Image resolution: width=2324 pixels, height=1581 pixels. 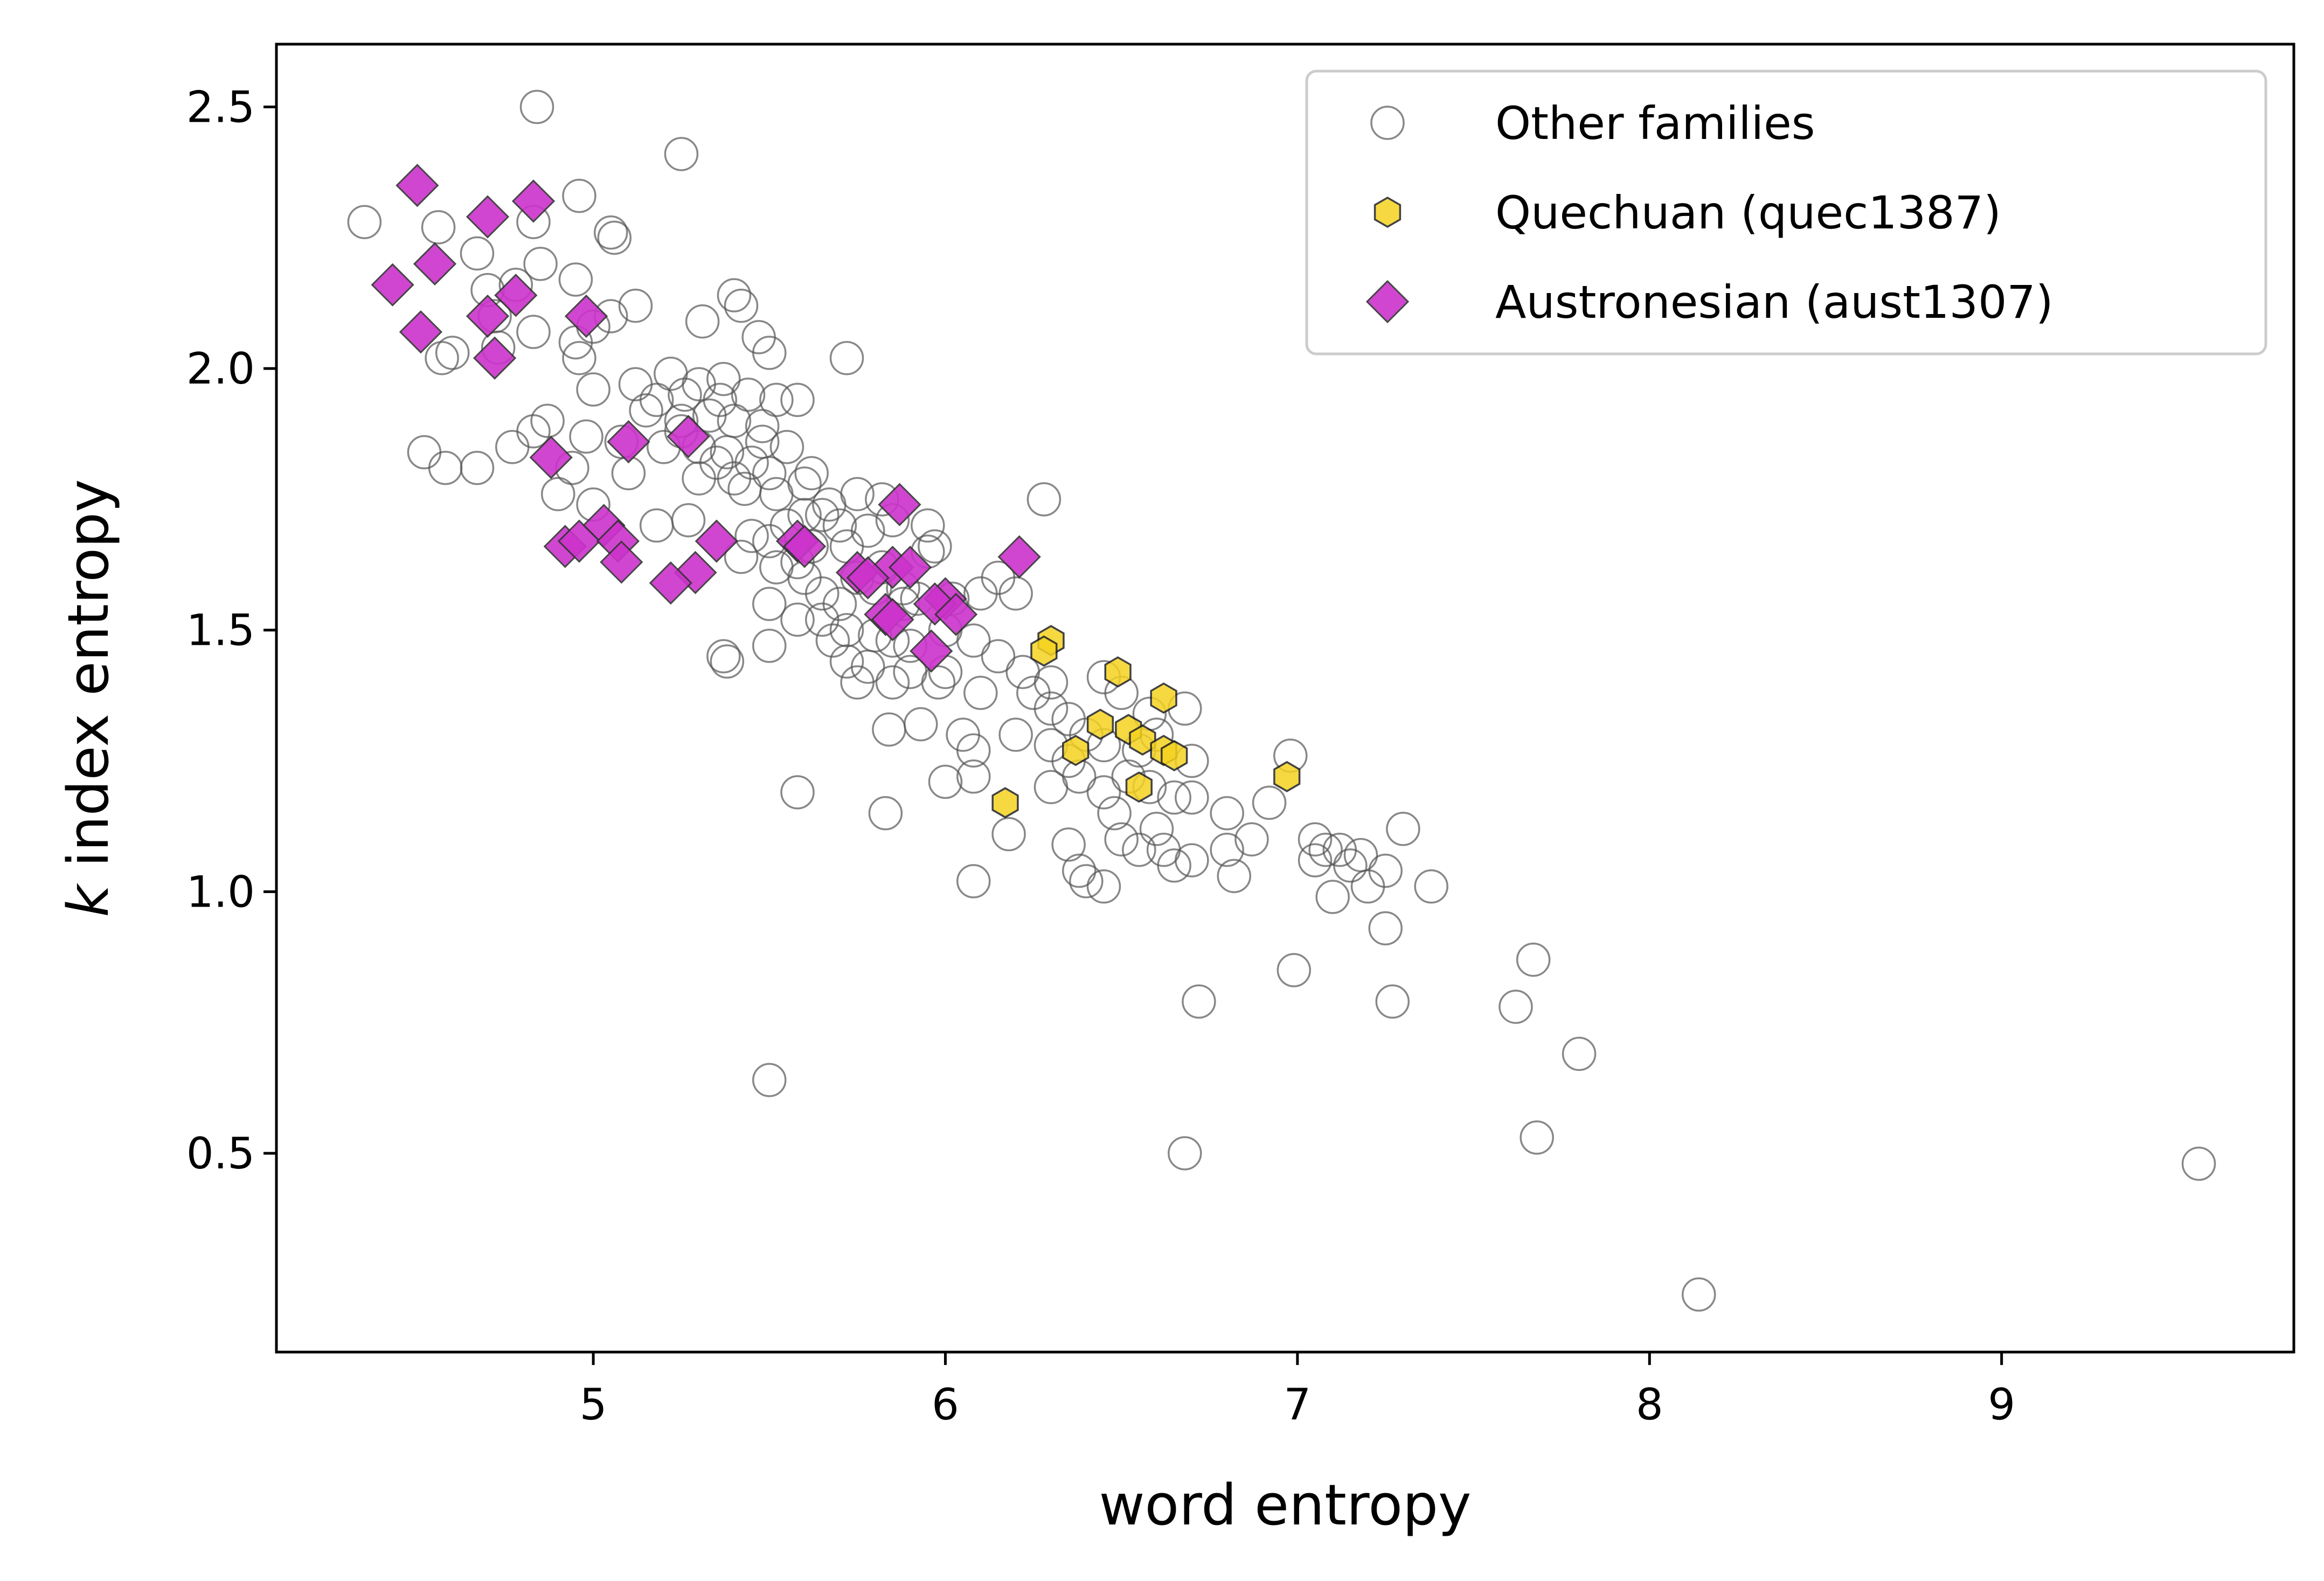 What do you see at coordinates (89, 900) in the screenshot?
I see `y-axis-title-italic: k` at bounding box center [89, 900].